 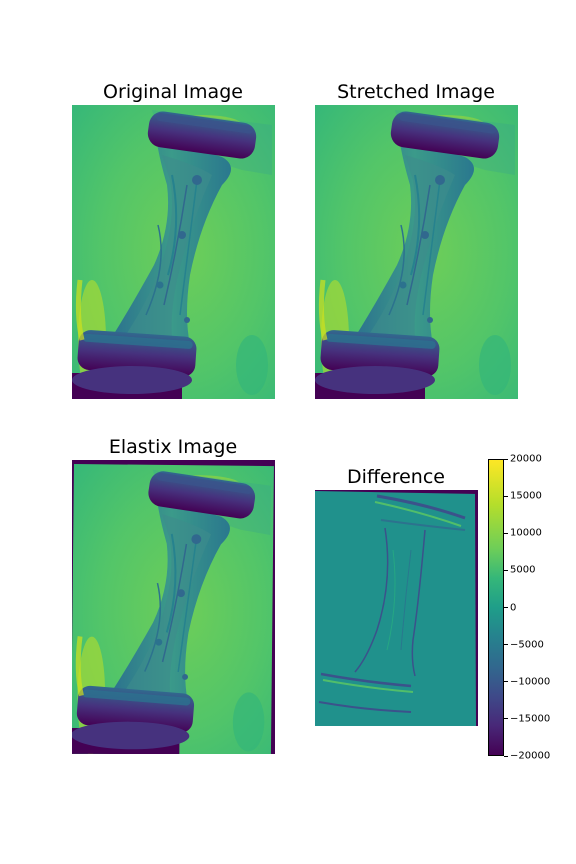 I want to click on title-difference: Difference, so click(x=396, y=477).